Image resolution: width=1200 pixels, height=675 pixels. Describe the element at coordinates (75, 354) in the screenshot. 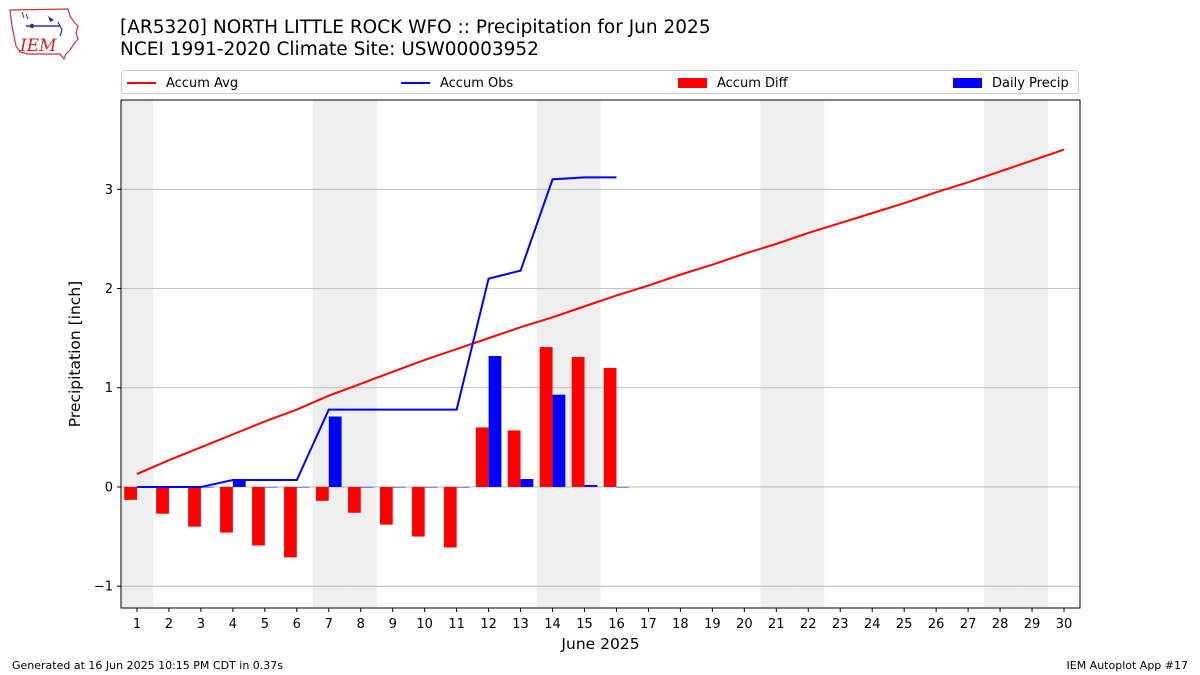

I see `y-axis-label: Precipitation [inch]` at that location.